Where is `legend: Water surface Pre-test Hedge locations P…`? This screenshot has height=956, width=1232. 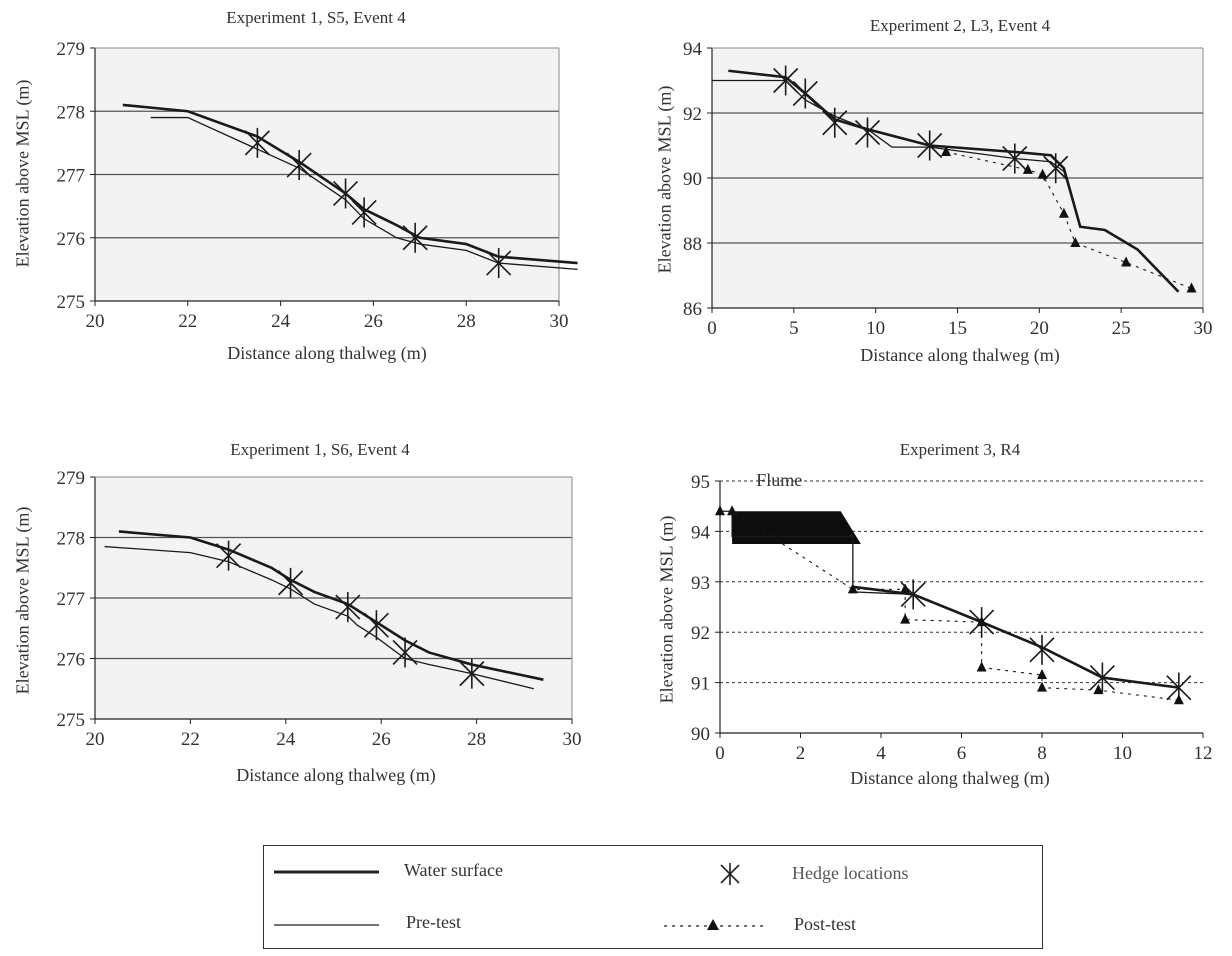
legend: Water surface Pre-test Hedge locations P… is located at coordinates (653, 897).